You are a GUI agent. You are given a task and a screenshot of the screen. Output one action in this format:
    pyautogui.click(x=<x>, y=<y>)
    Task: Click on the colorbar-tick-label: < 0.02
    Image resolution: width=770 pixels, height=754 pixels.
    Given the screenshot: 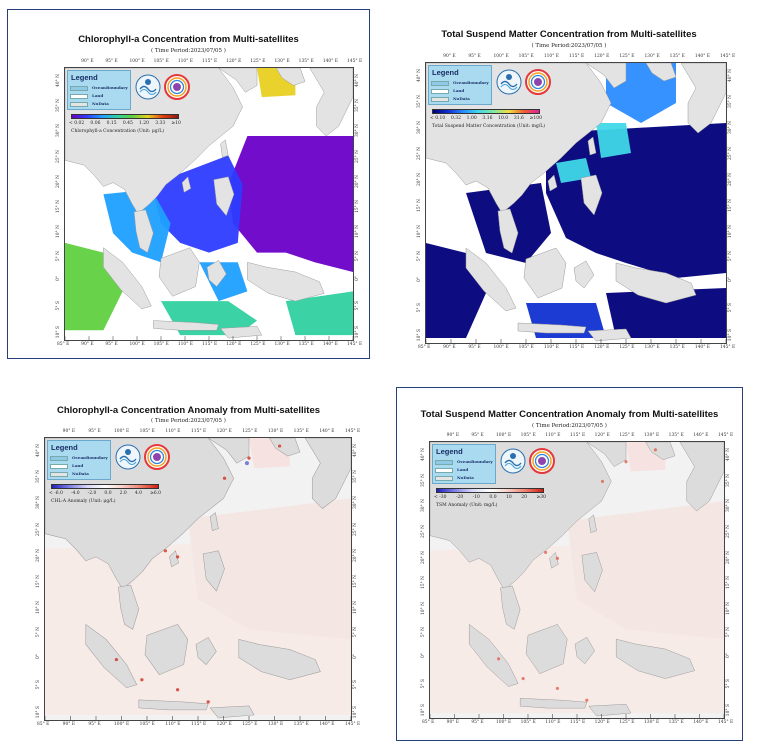 What is the action you would take?
    pyautogui.click(x=77, y=123)
    